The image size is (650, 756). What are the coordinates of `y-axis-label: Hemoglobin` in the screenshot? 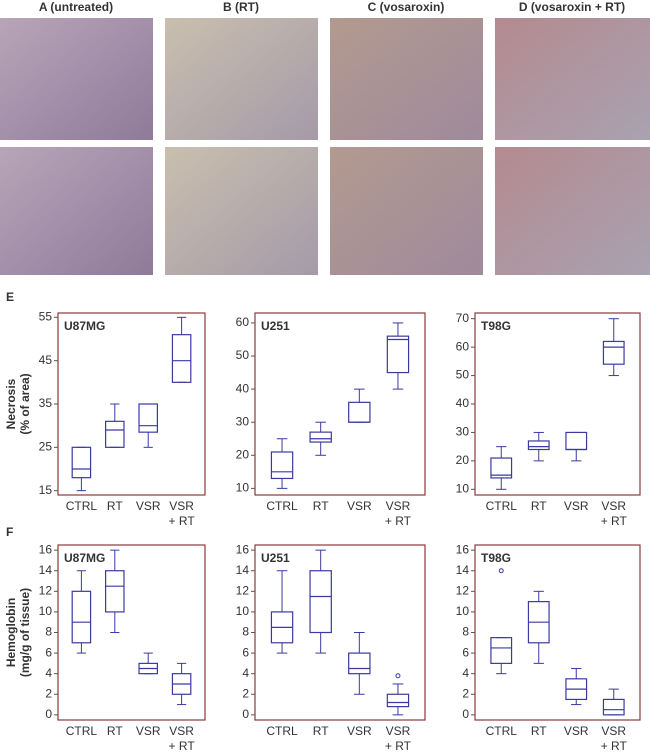 It's located at (11, 632).